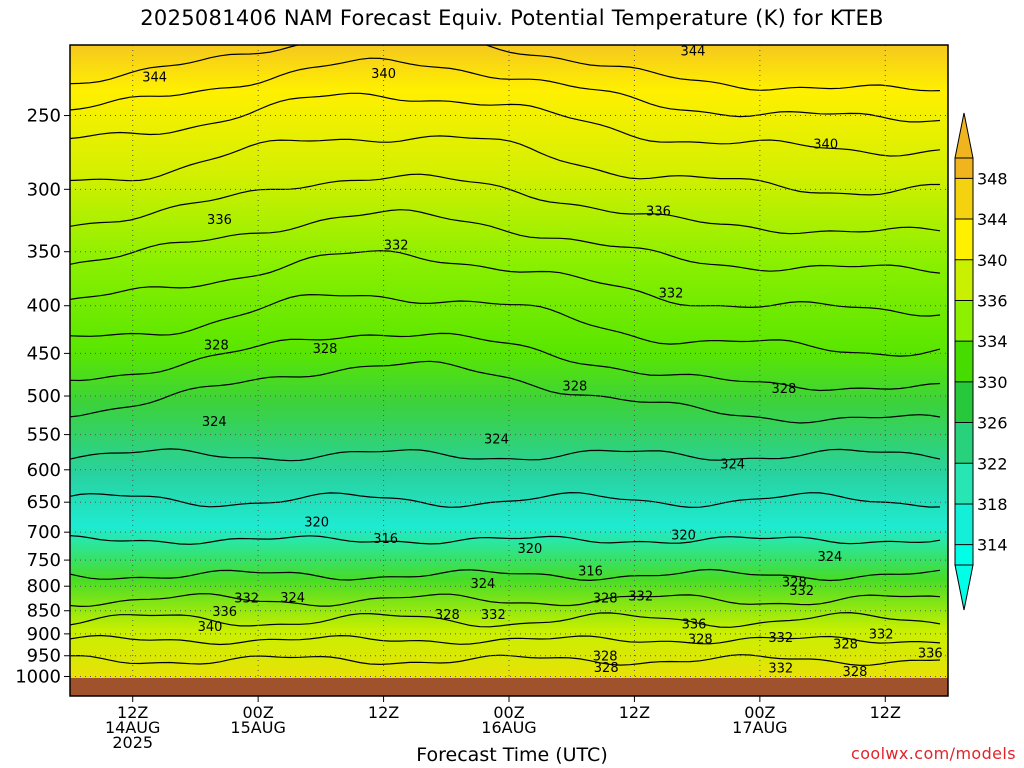 The width and height of the screenshot is (1024, 768). Describe the element at coordinates (383, 74) in the screenshot. I see `contour-label-text-1: 340` at that location.